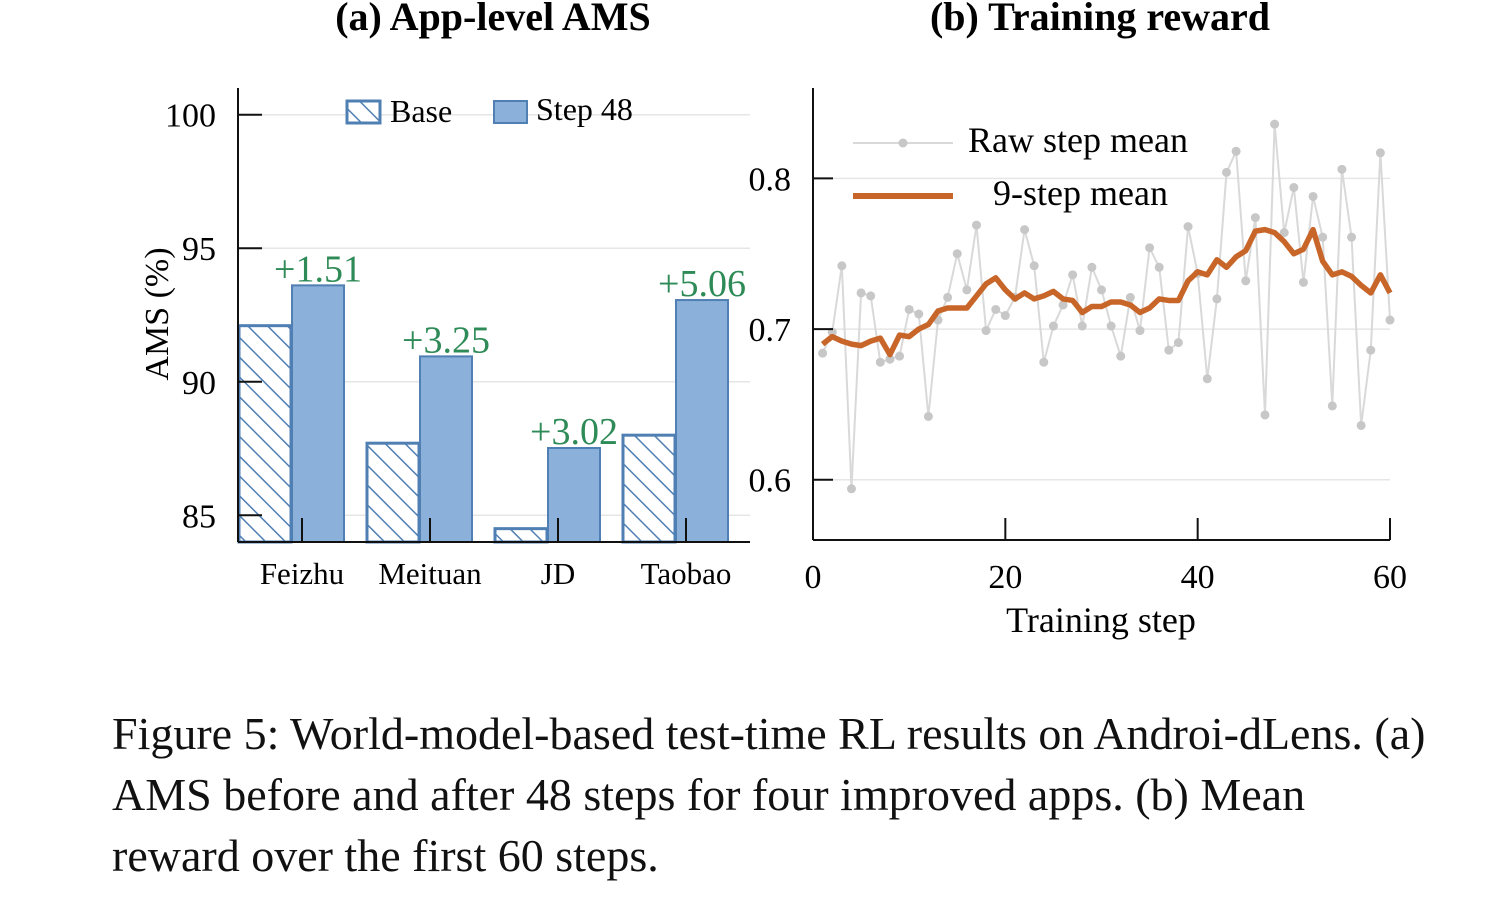 Image resolution: width=1496 pixels, height=897 pixels. I want to click on legend-label-base: Base, so click(421, 111).